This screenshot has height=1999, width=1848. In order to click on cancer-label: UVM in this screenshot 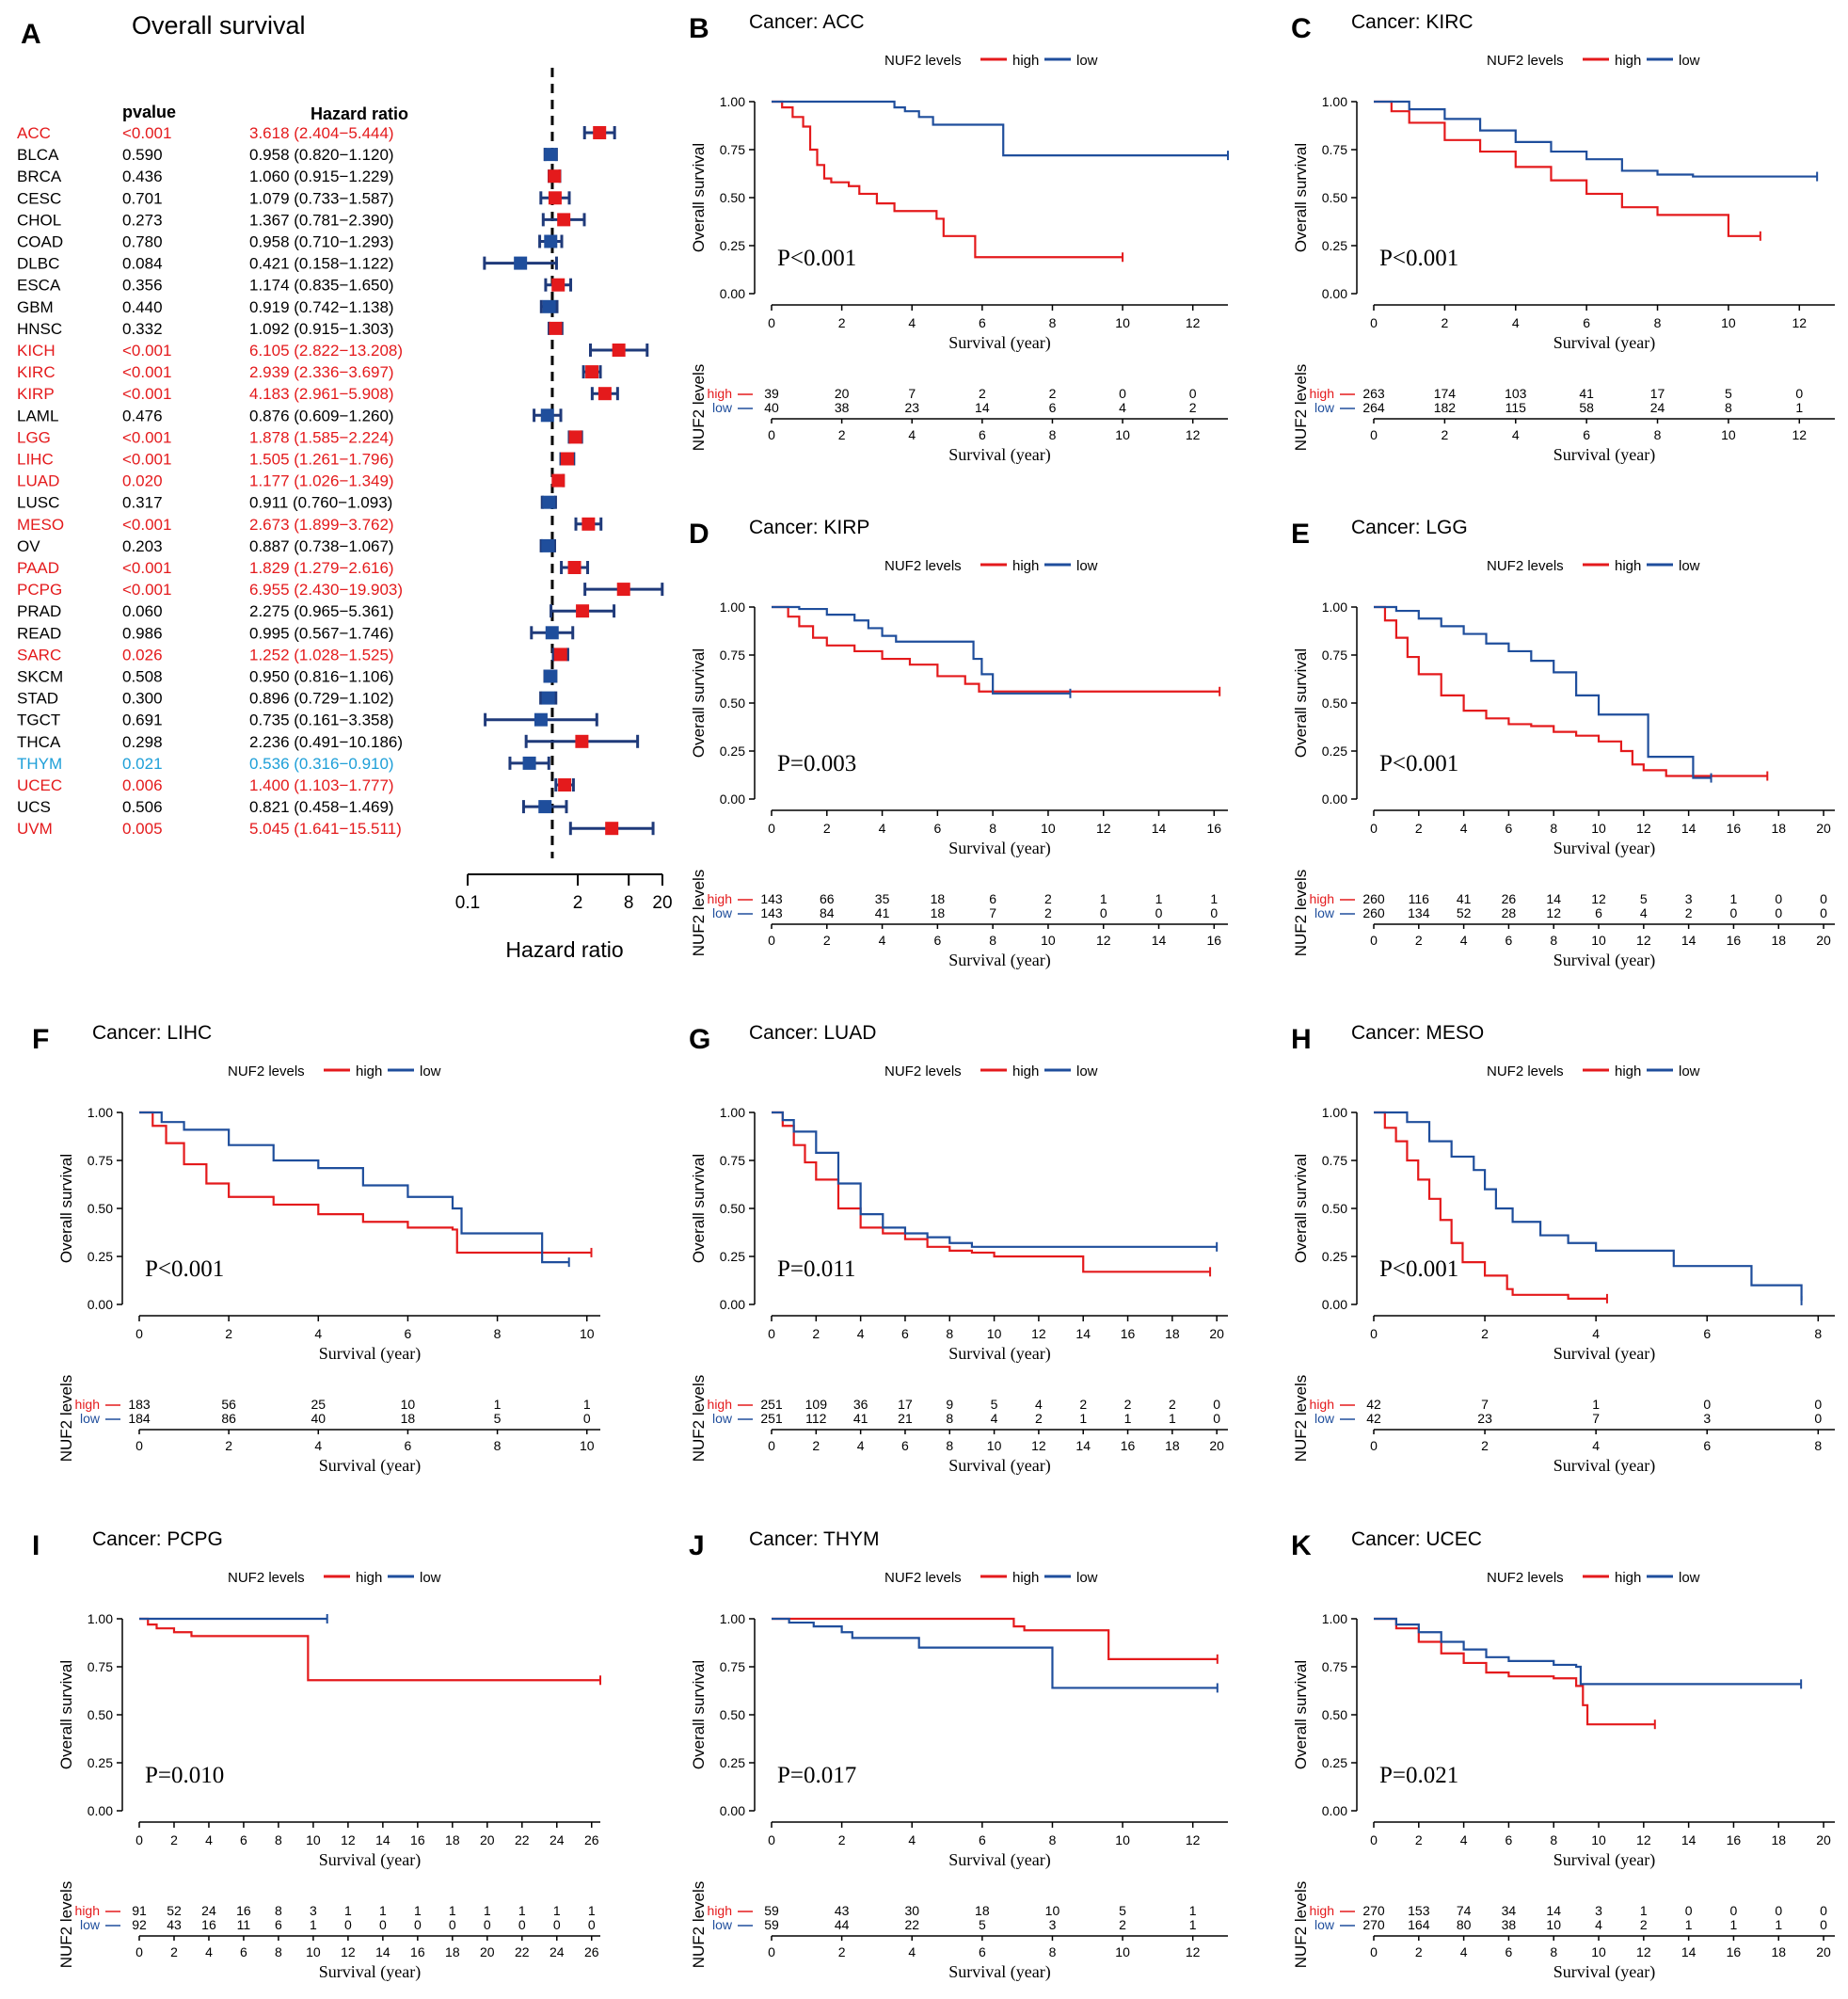, I will do `click(35, 829)`.